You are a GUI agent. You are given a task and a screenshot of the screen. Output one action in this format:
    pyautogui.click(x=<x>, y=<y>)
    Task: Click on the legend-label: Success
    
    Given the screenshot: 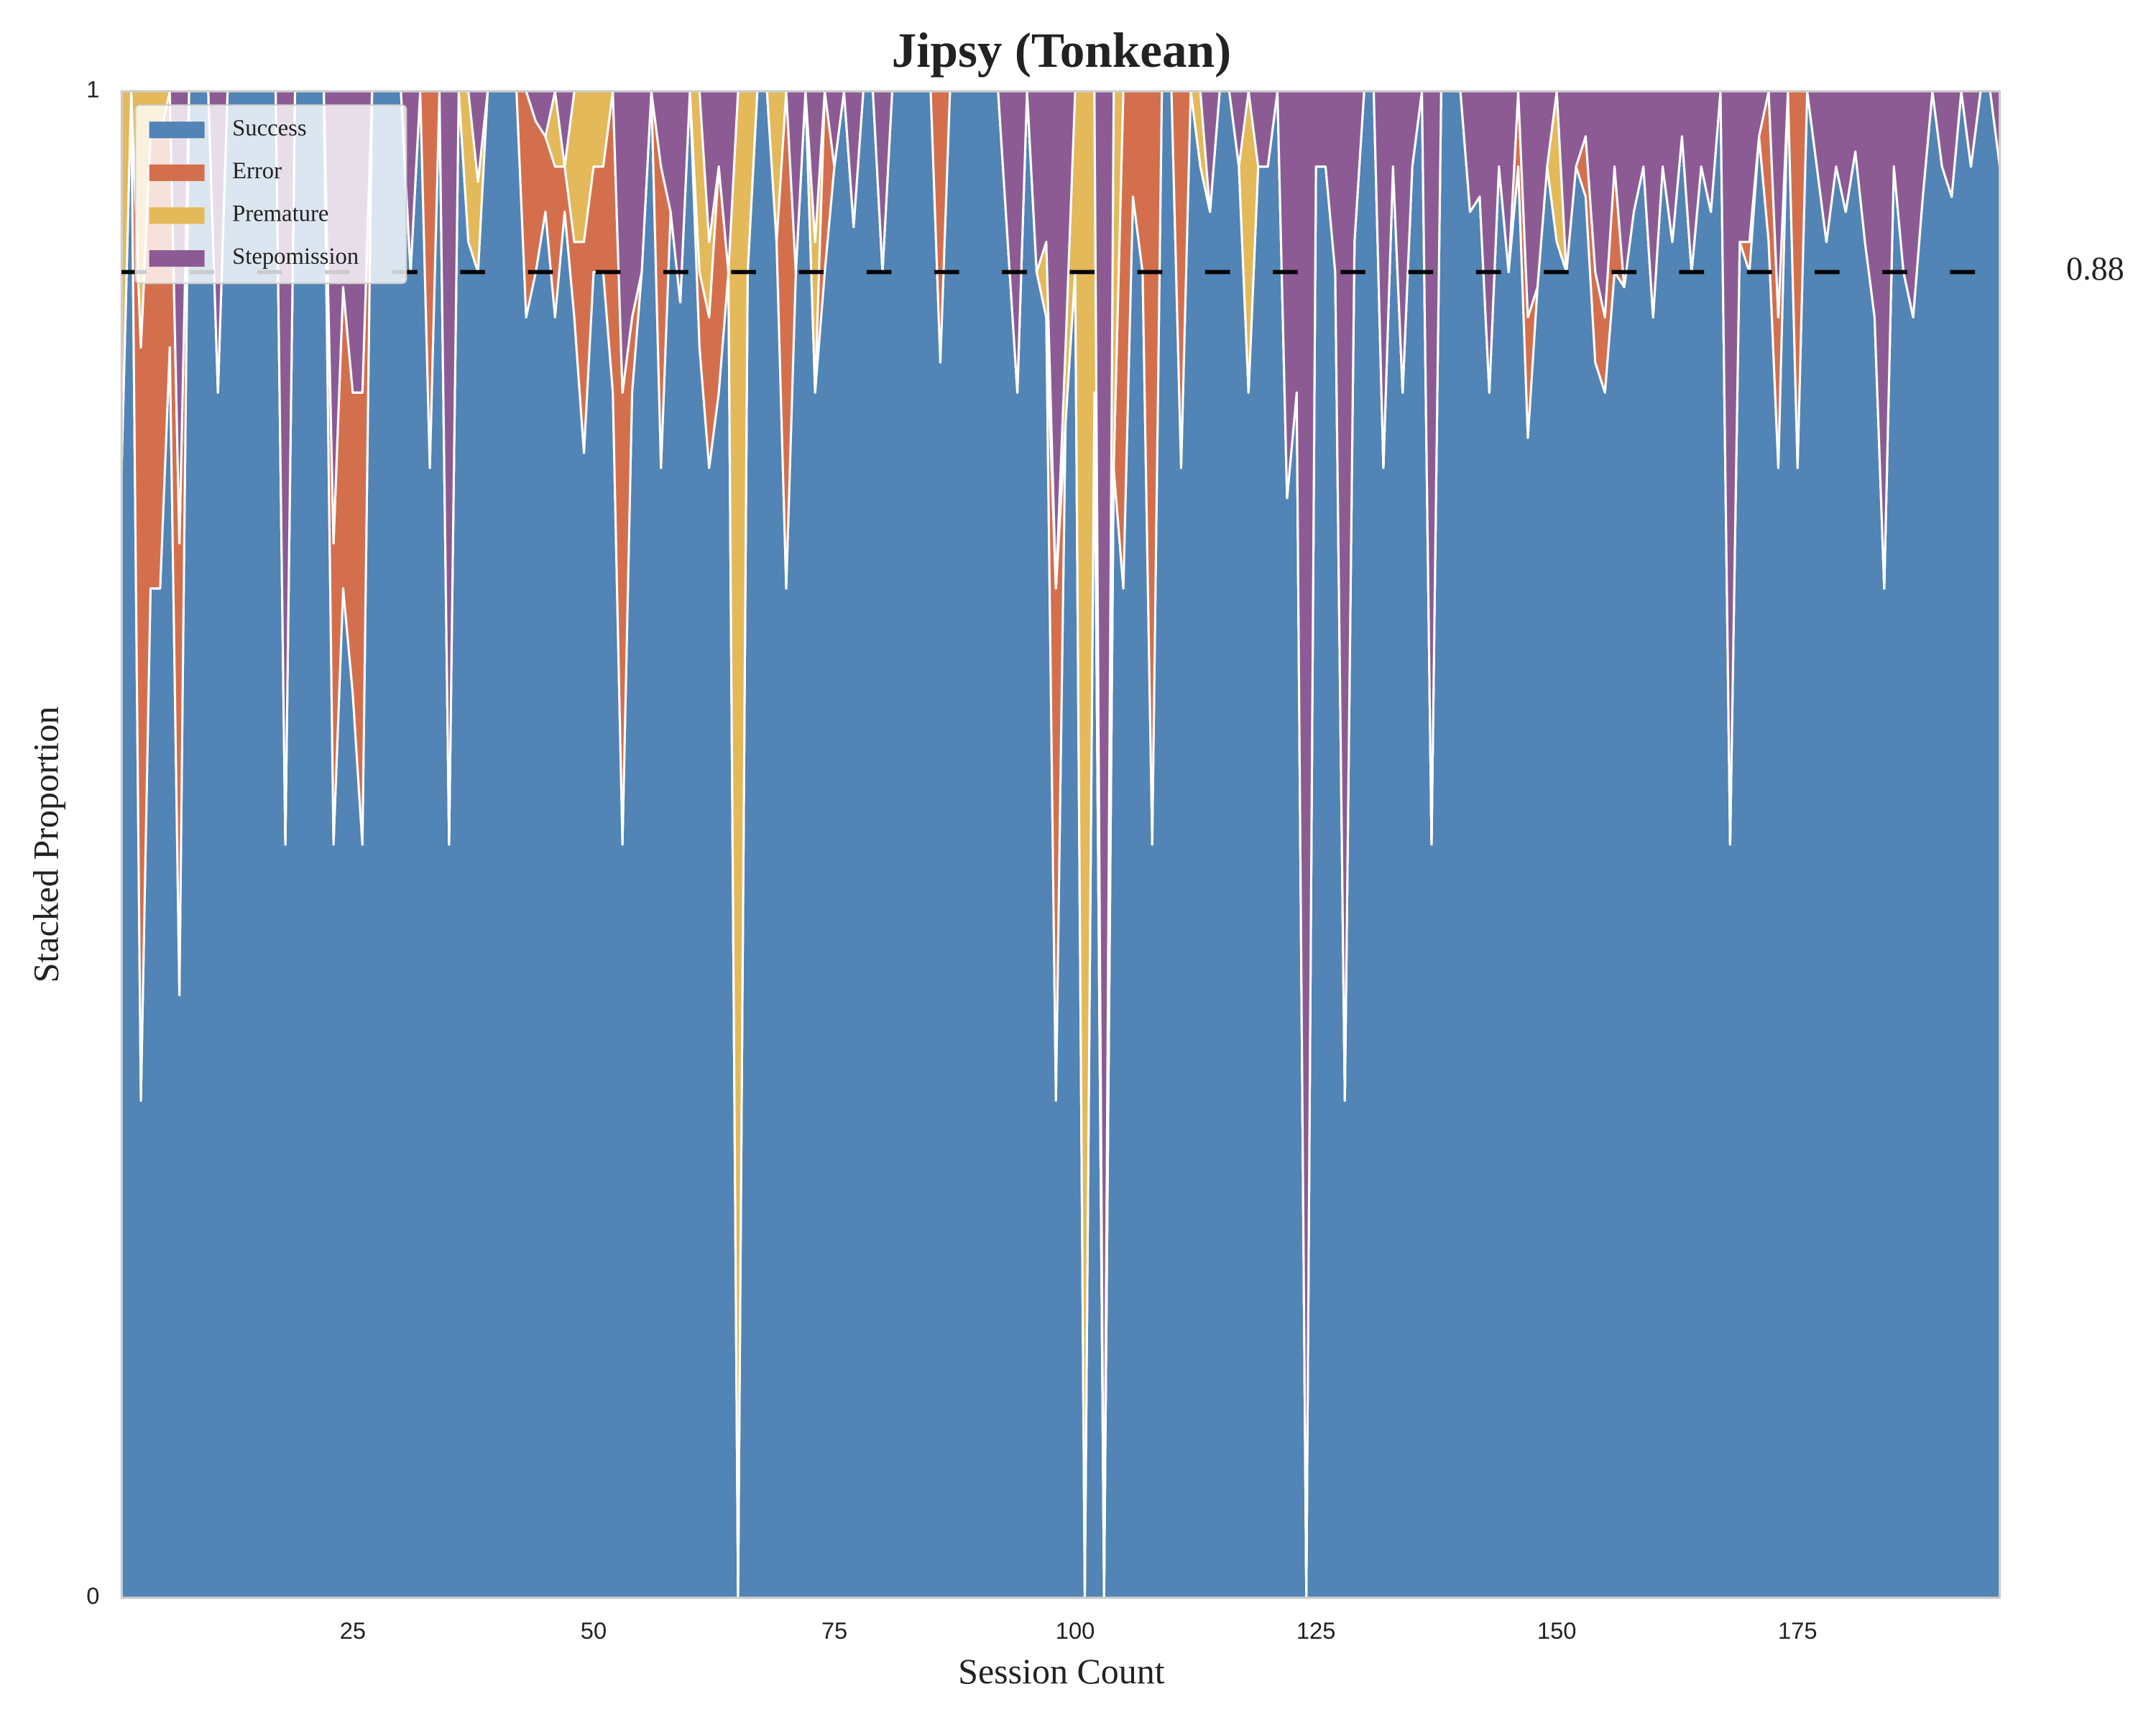 What is the action you would take?
    pyautogui.click(x=269, y=128)
    